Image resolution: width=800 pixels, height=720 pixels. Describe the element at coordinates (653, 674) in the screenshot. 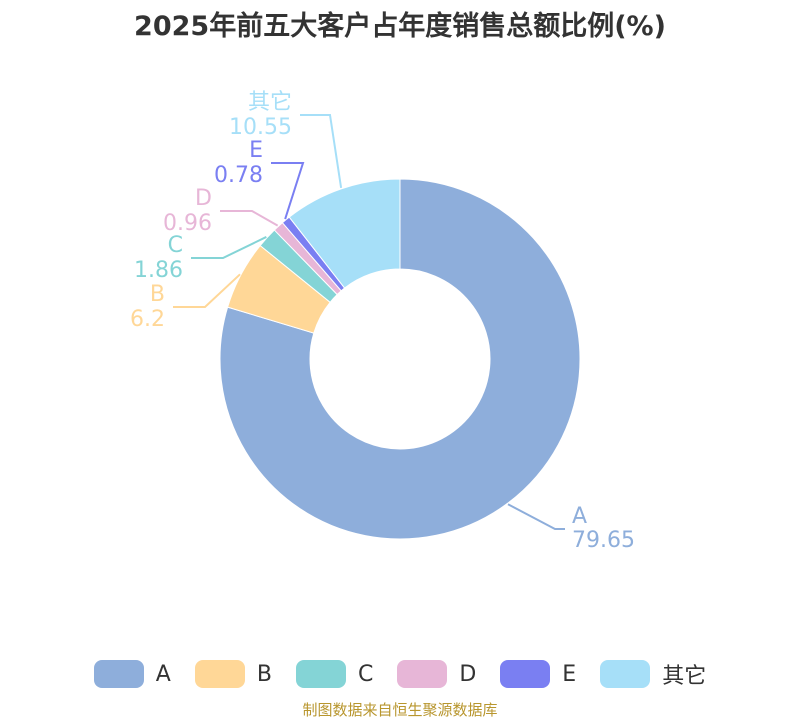

I see `legend-item-6: 其它` at that location.